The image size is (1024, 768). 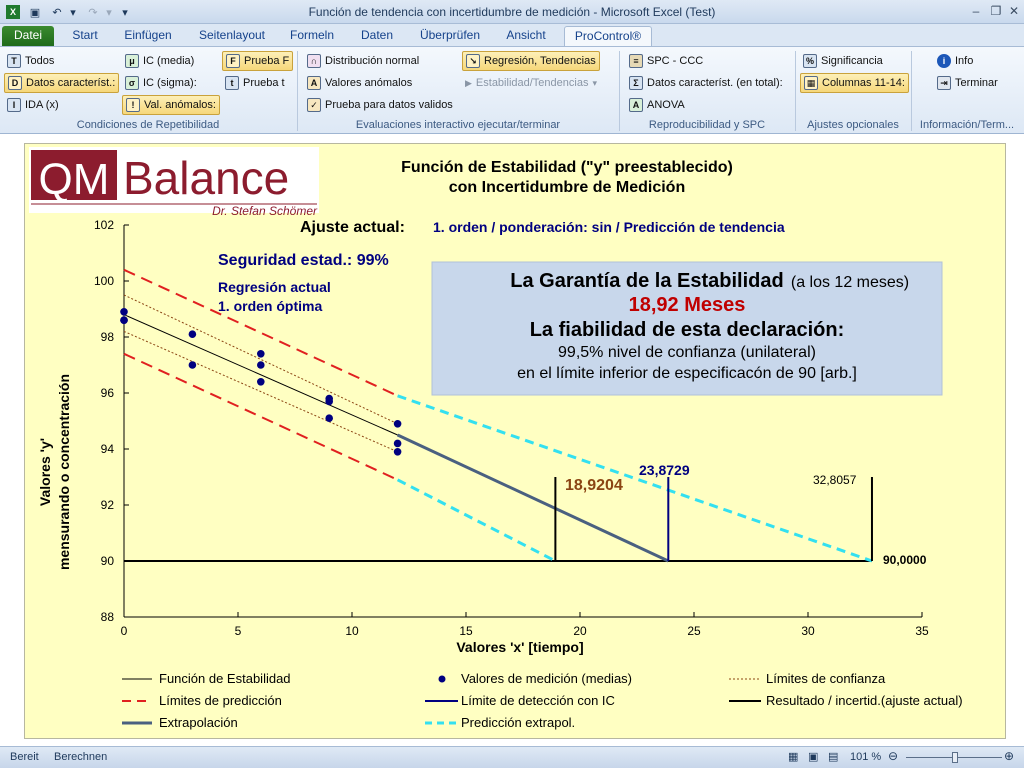 What do you see at coordinates (45, 472) in the screenshot?
I see `y-axis-label-line1: Valores 'y'` at bounding box center [45, 472].